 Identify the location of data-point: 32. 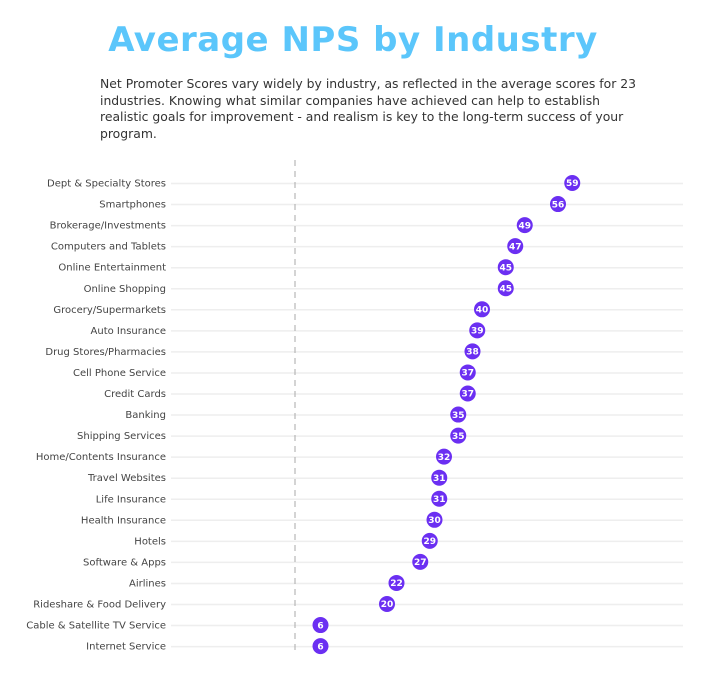
(444, 456).